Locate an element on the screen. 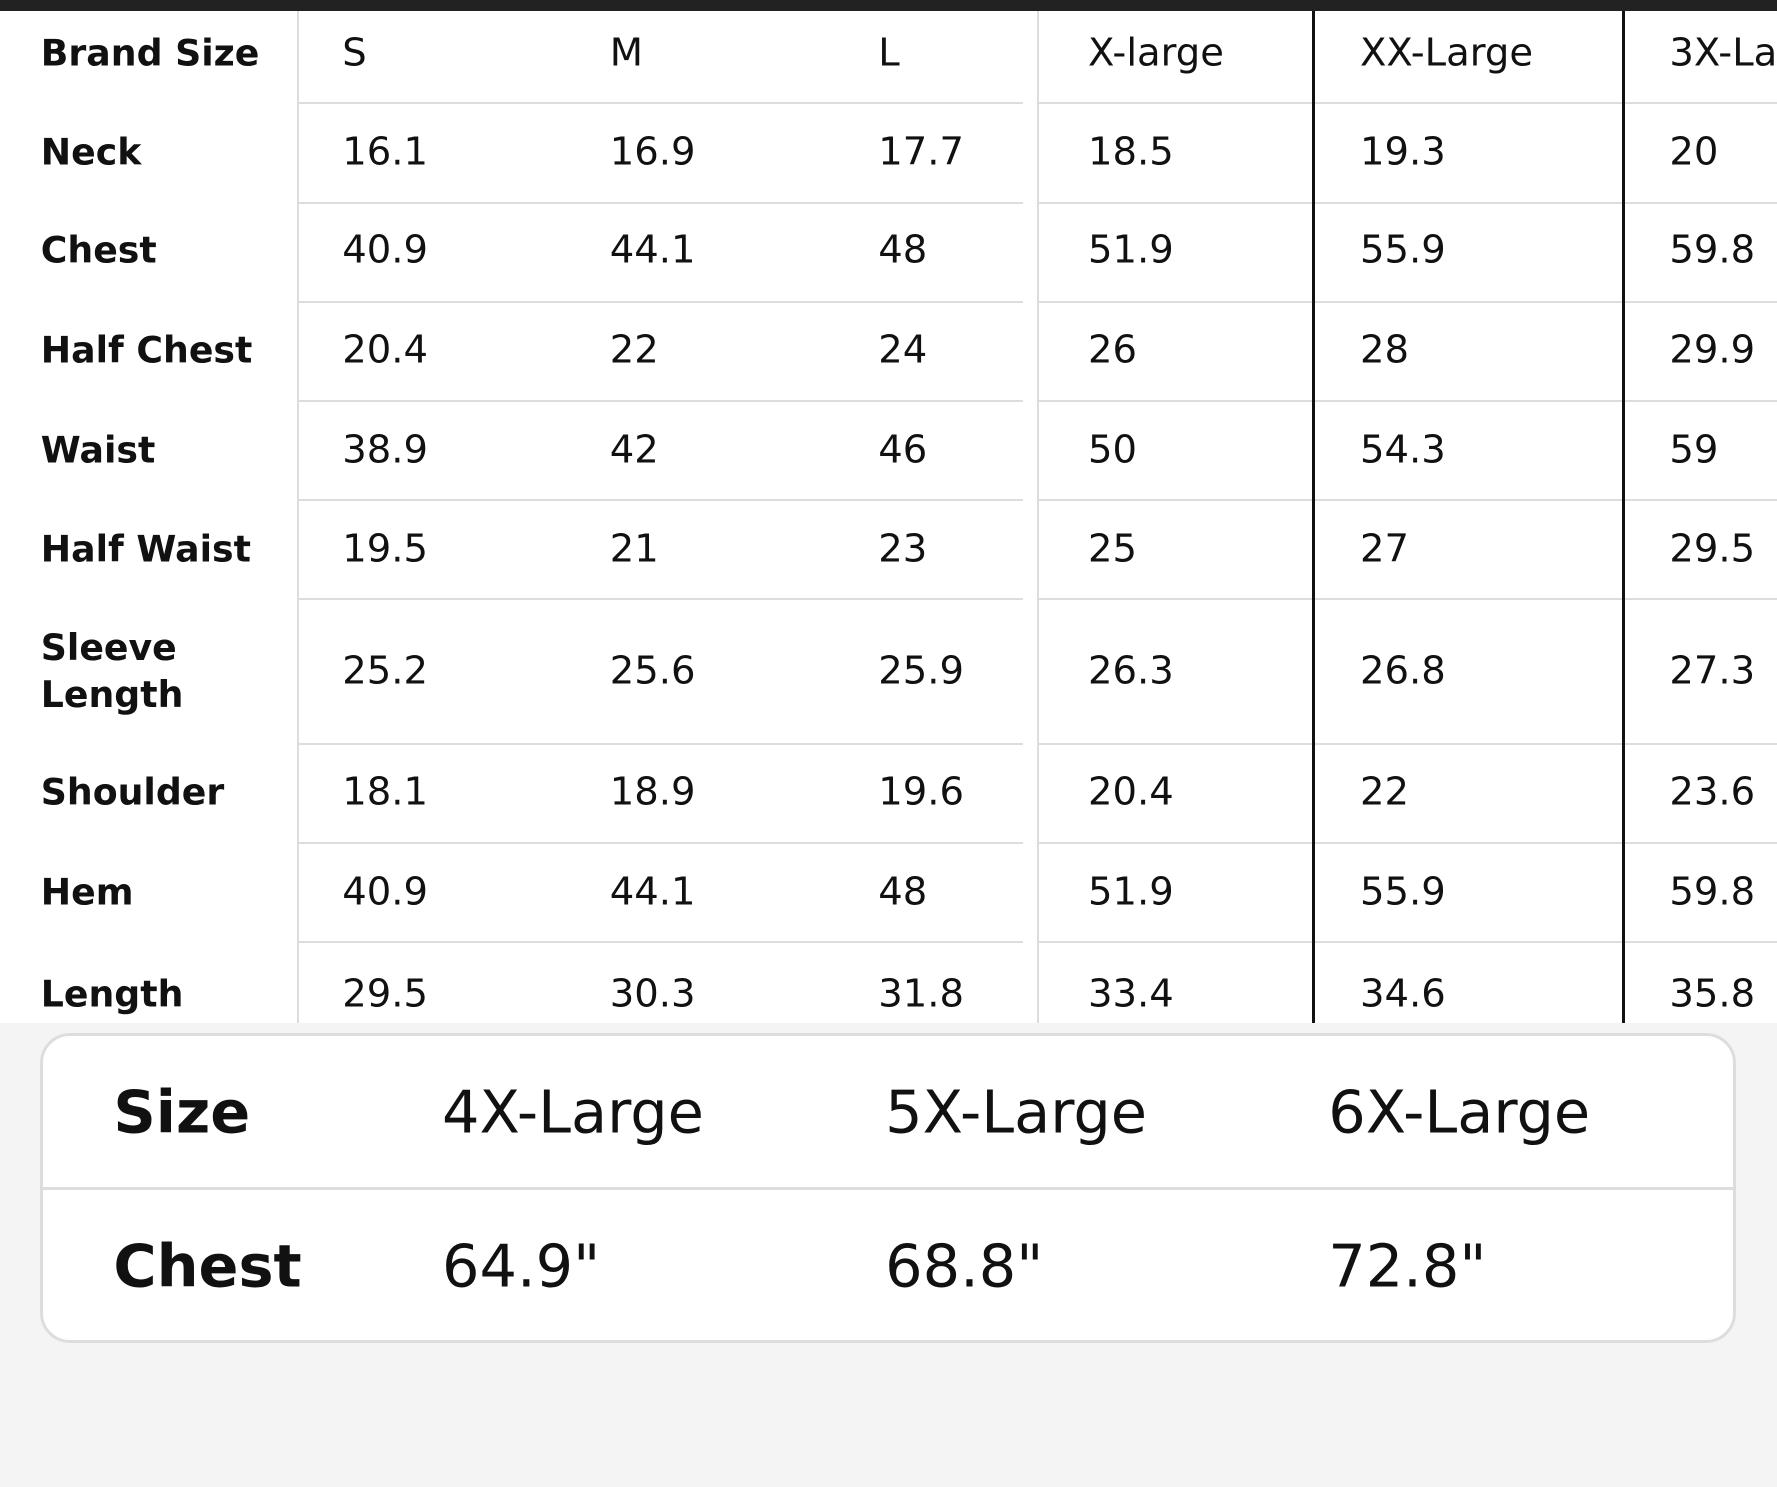 This screenshot has height=1487, width=1777. row-label: Waist is located at coordinates (98, 450).